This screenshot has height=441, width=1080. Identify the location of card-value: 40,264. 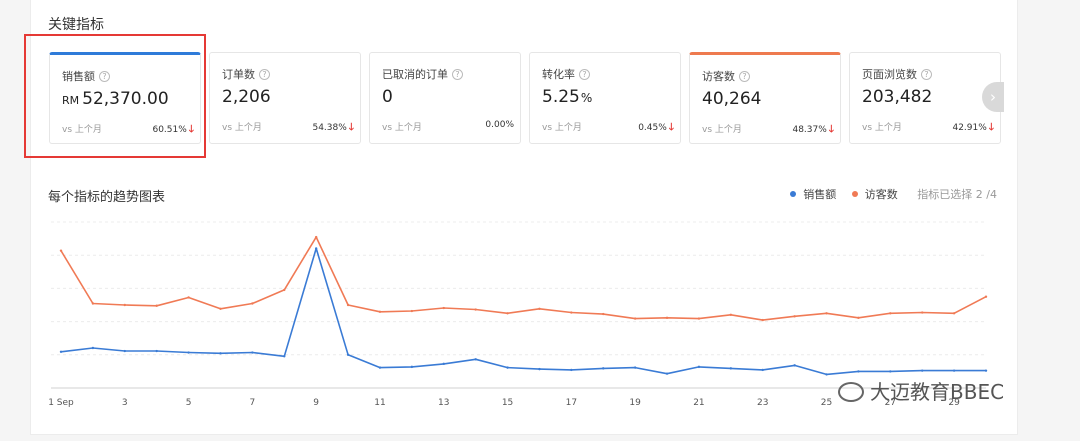
(732, 99).